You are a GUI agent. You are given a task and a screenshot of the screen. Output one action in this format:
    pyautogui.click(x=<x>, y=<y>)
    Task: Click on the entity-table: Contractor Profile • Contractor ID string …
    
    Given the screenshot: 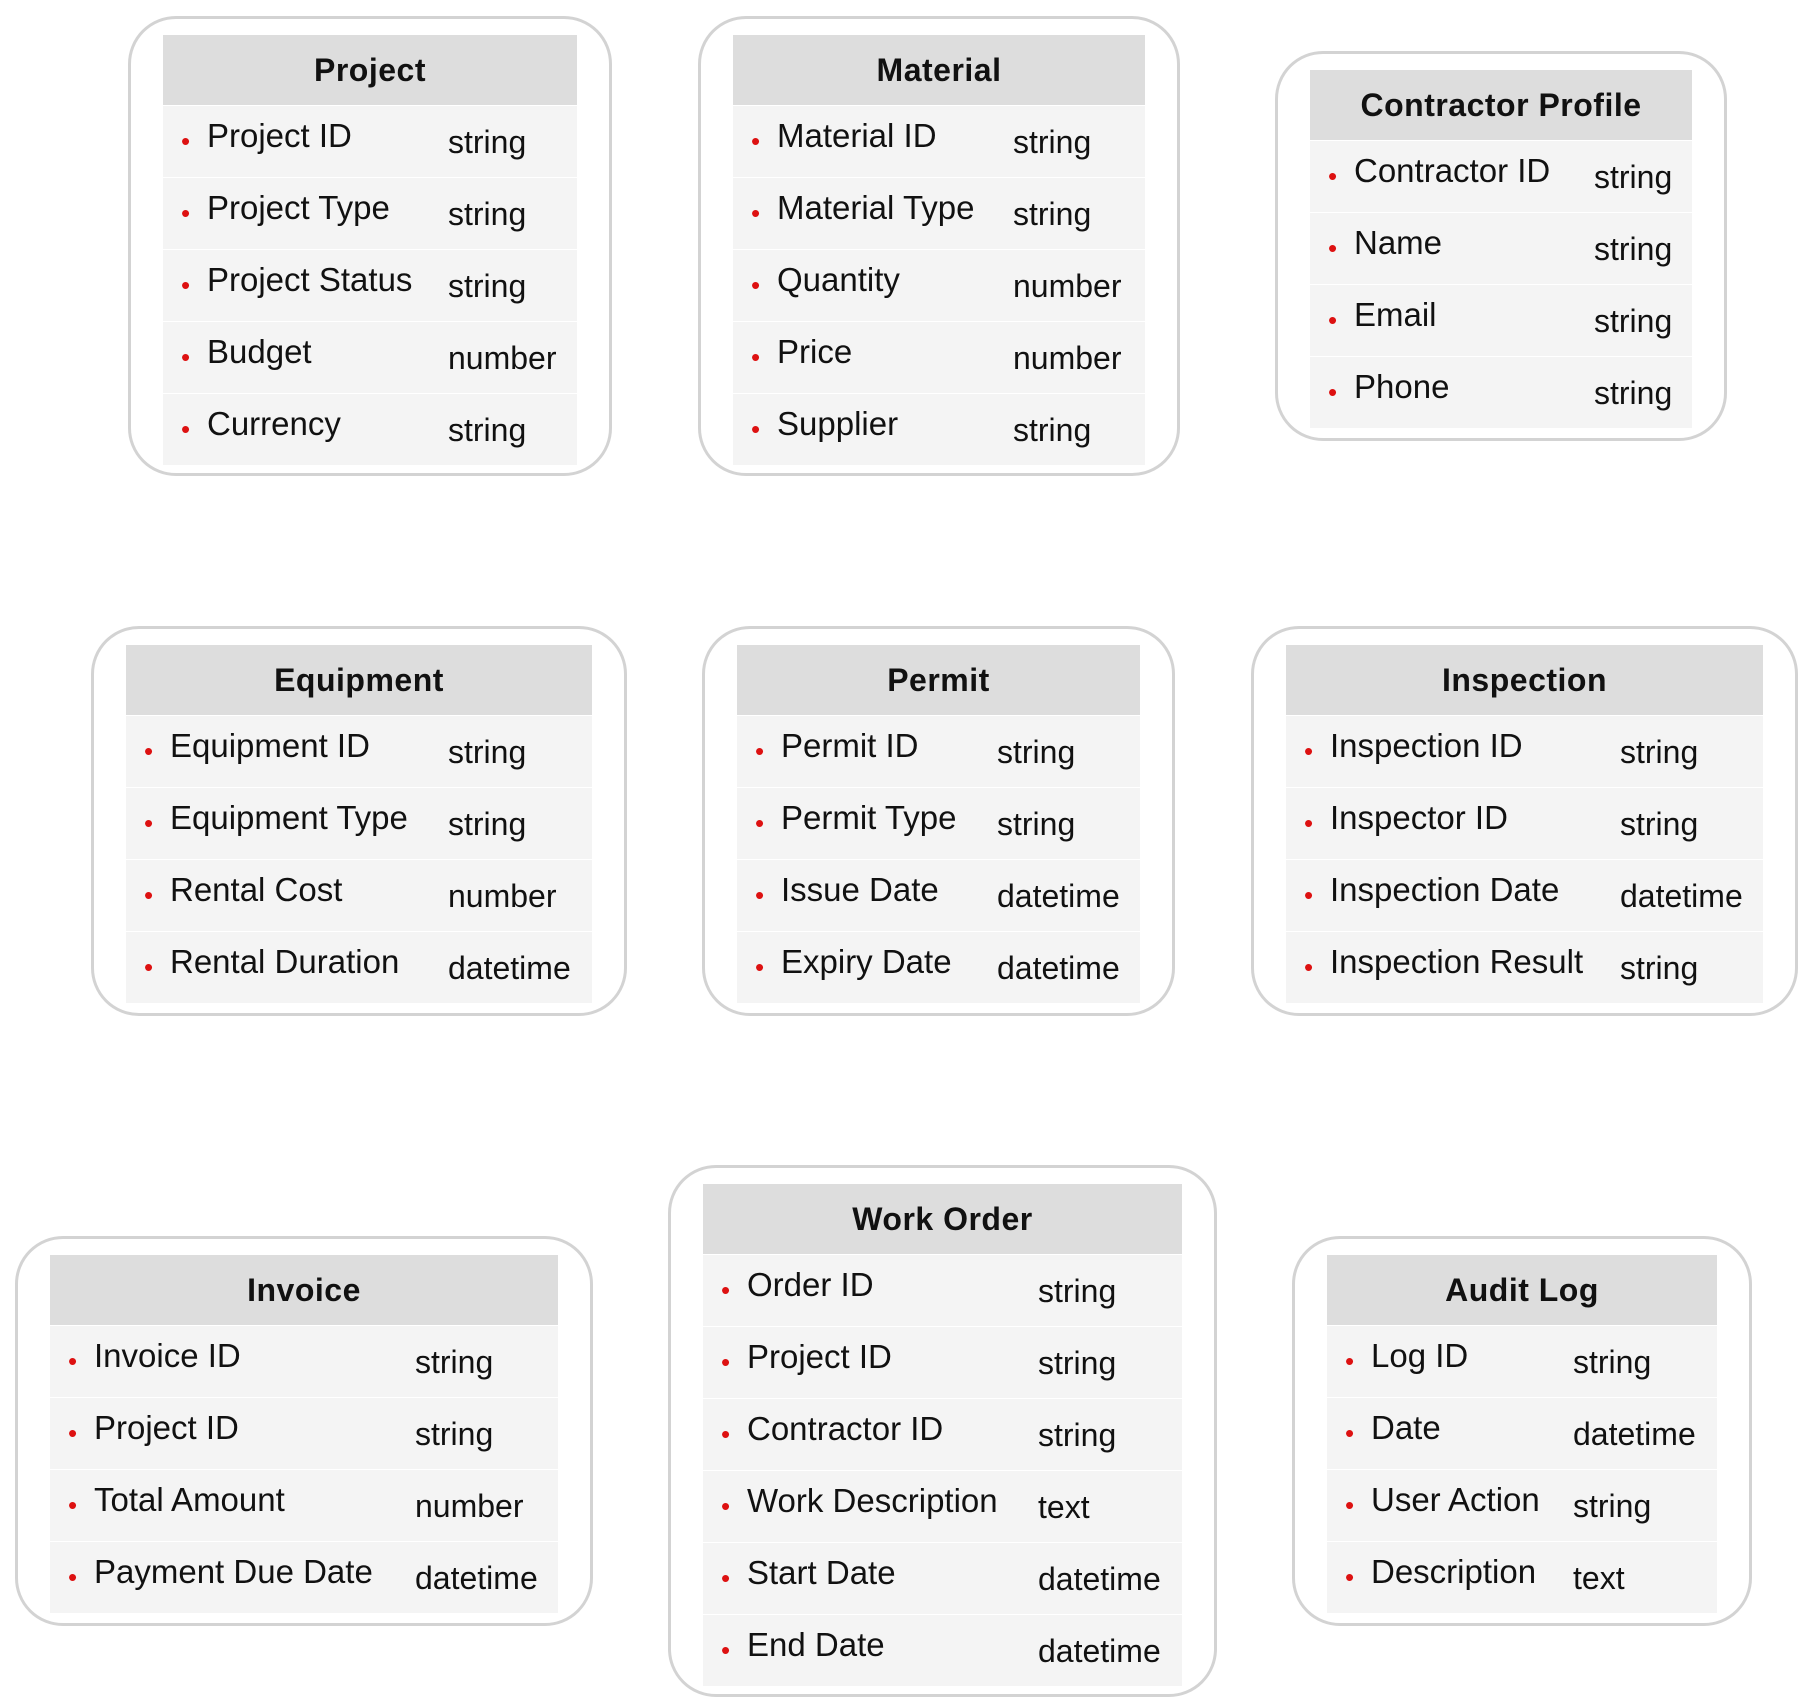 What is the action you would take?
    pyautogui.click(x=1501, y=249)
    